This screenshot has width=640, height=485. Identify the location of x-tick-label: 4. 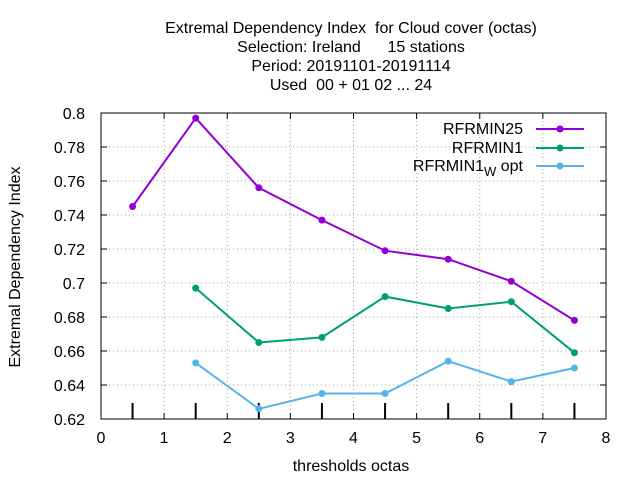
(353, 438).